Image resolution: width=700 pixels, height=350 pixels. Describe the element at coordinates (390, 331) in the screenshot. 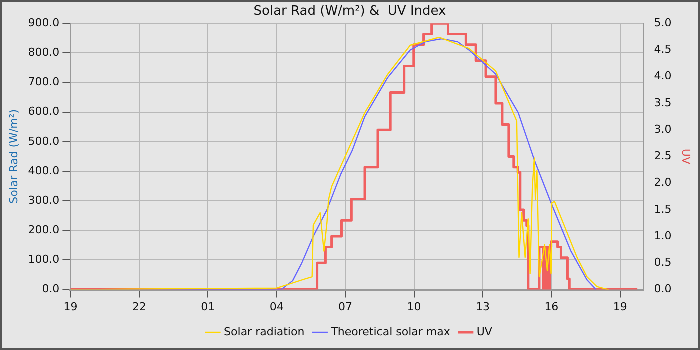

I see `legend-label: Theoretical solar max` at that location.